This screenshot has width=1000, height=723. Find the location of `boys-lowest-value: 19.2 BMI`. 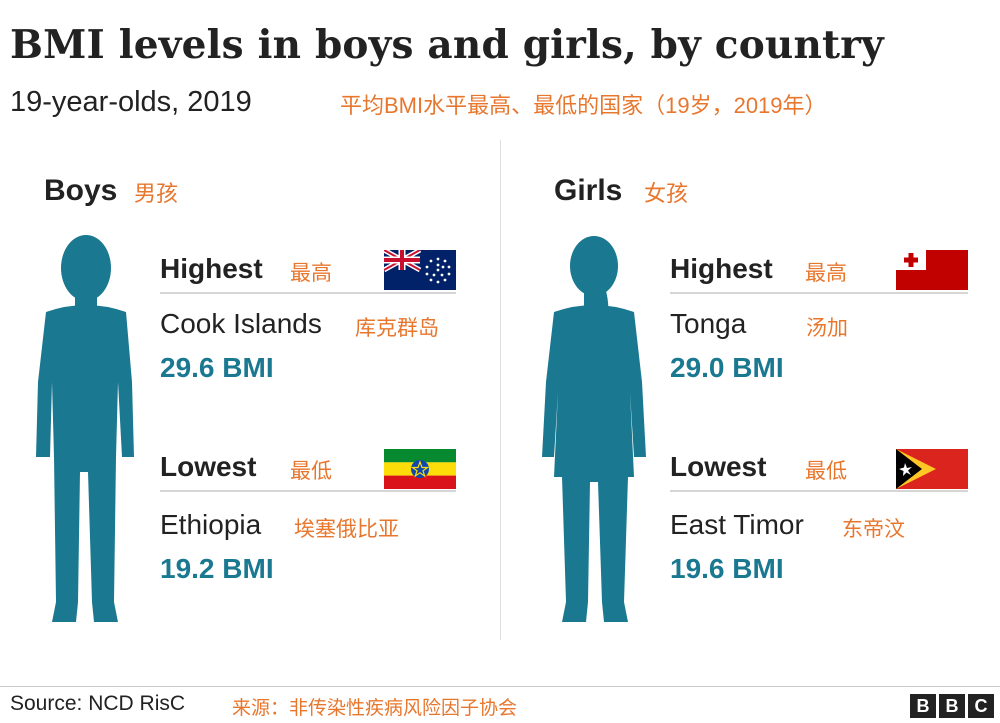

boys-lowest-value: 19.2 BMI is located at coordinates (217, 568).